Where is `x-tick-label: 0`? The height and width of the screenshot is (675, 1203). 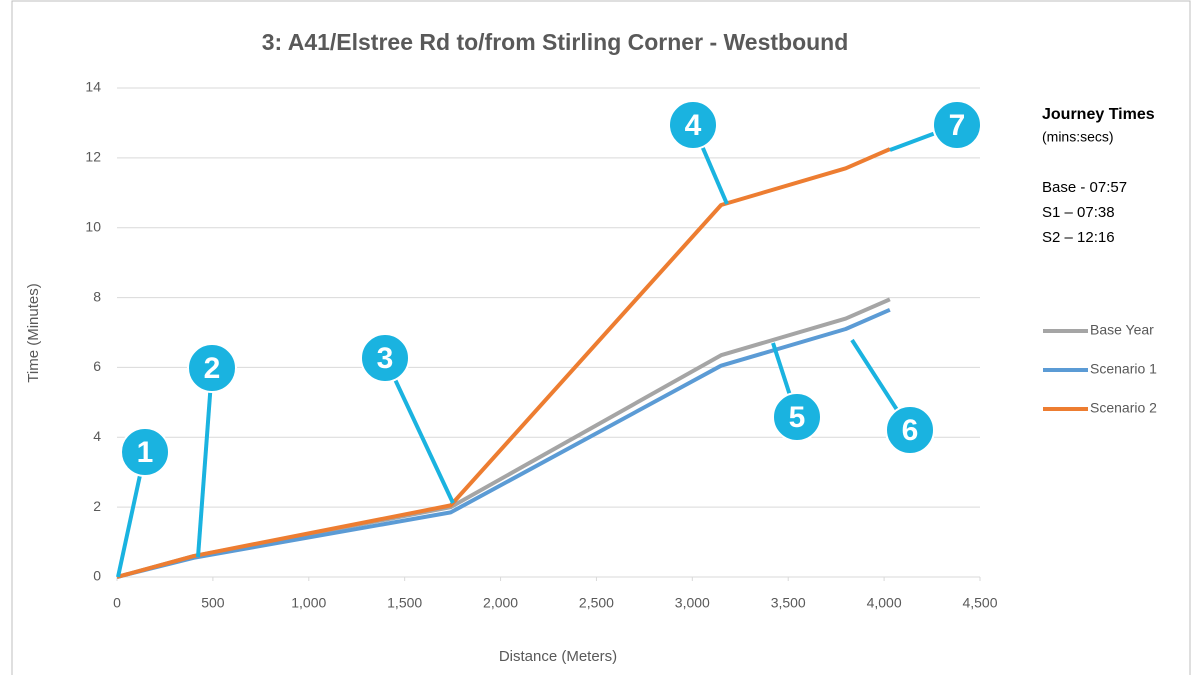
x-tick-label: 0 is located at coordinates (117, 603).